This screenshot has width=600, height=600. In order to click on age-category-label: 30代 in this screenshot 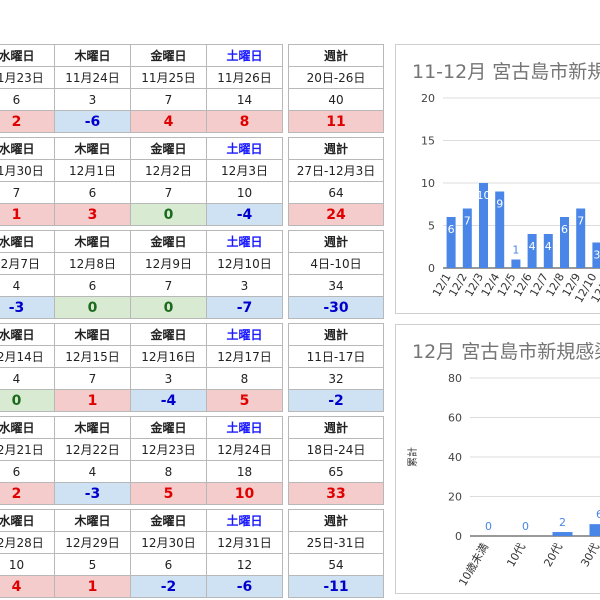, I will do `click(589, 555)`.